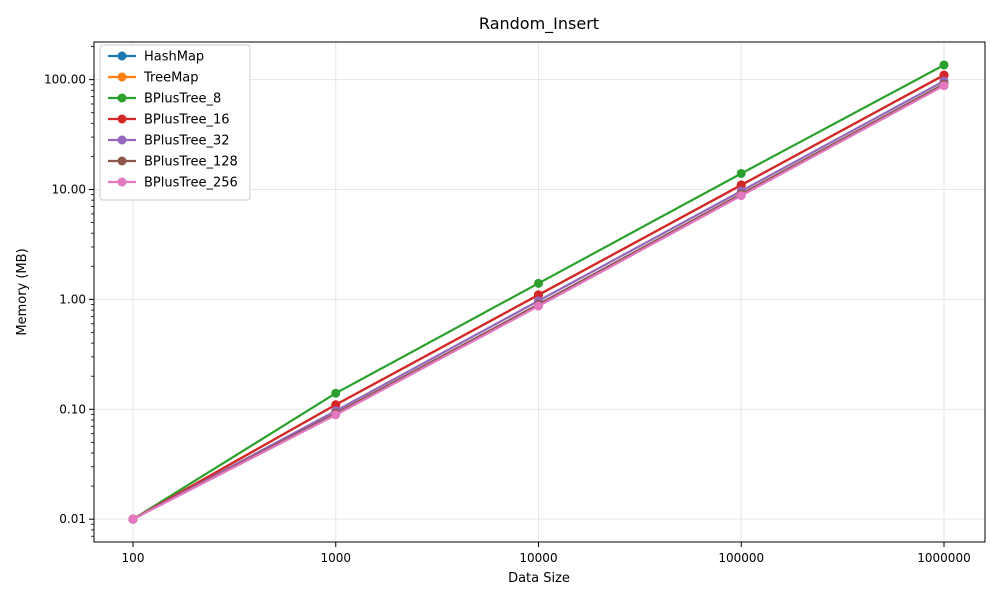  What do you see at coordinates (174, 57) in the screenshot?
I see `legend-label: HashMap` at bounding box center [174, 57].